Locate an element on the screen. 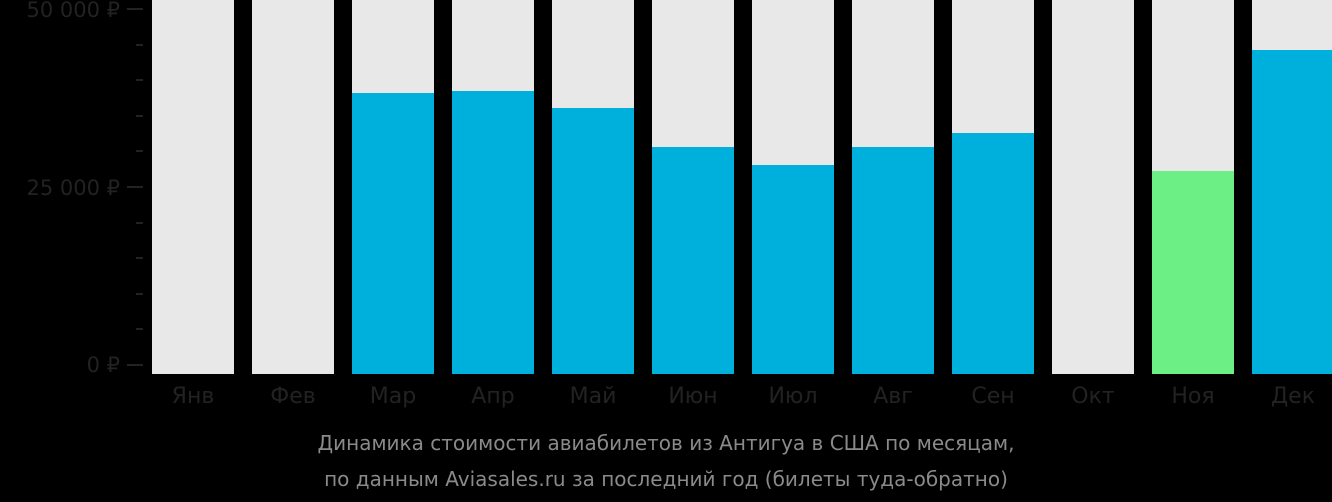 This screenshot has width=1332, height=502. x-label: Июл is located at coordinates (793, 396).